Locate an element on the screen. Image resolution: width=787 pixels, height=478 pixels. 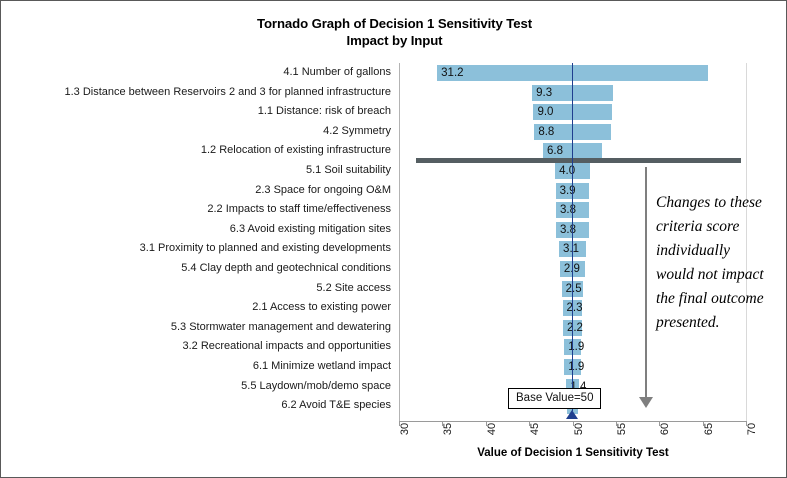
bar-value-label: 8.8 is located at coordinates (546, 131).